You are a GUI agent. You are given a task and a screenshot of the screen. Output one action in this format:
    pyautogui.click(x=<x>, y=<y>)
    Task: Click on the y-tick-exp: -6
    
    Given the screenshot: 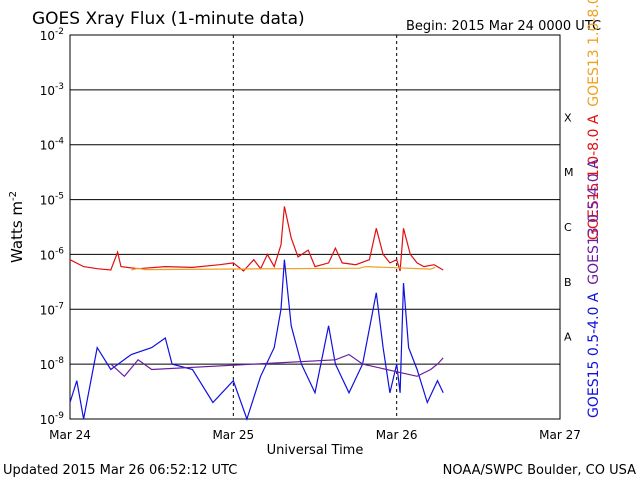 What is the action you would take?
    pyautogui.click(x=59, y=251)
    